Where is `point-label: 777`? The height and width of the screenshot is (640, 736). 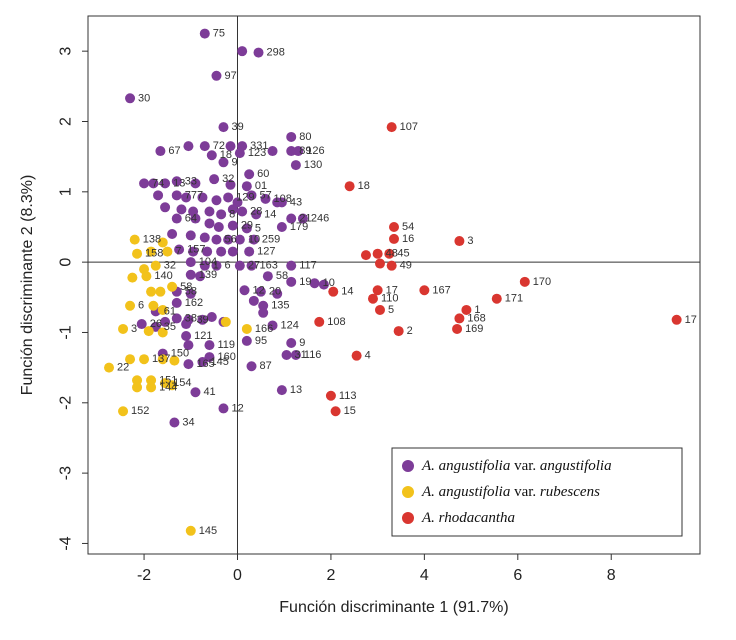 point-label: 777 is located at coordinates (194, 195).